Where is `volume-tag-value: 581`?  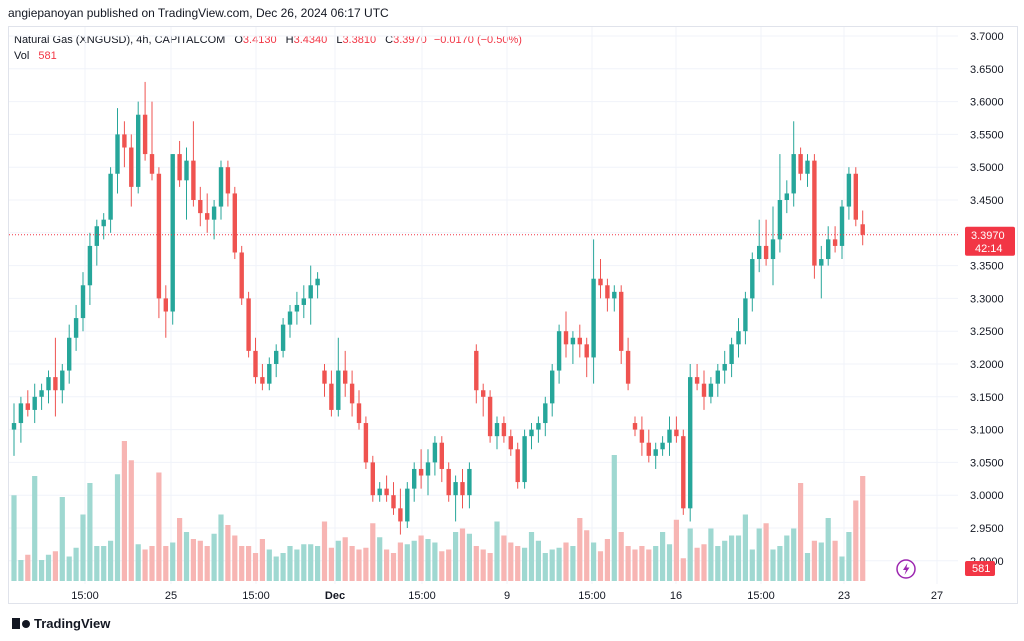
volume-tag-value: 581 is located at coordinates (981, 569).